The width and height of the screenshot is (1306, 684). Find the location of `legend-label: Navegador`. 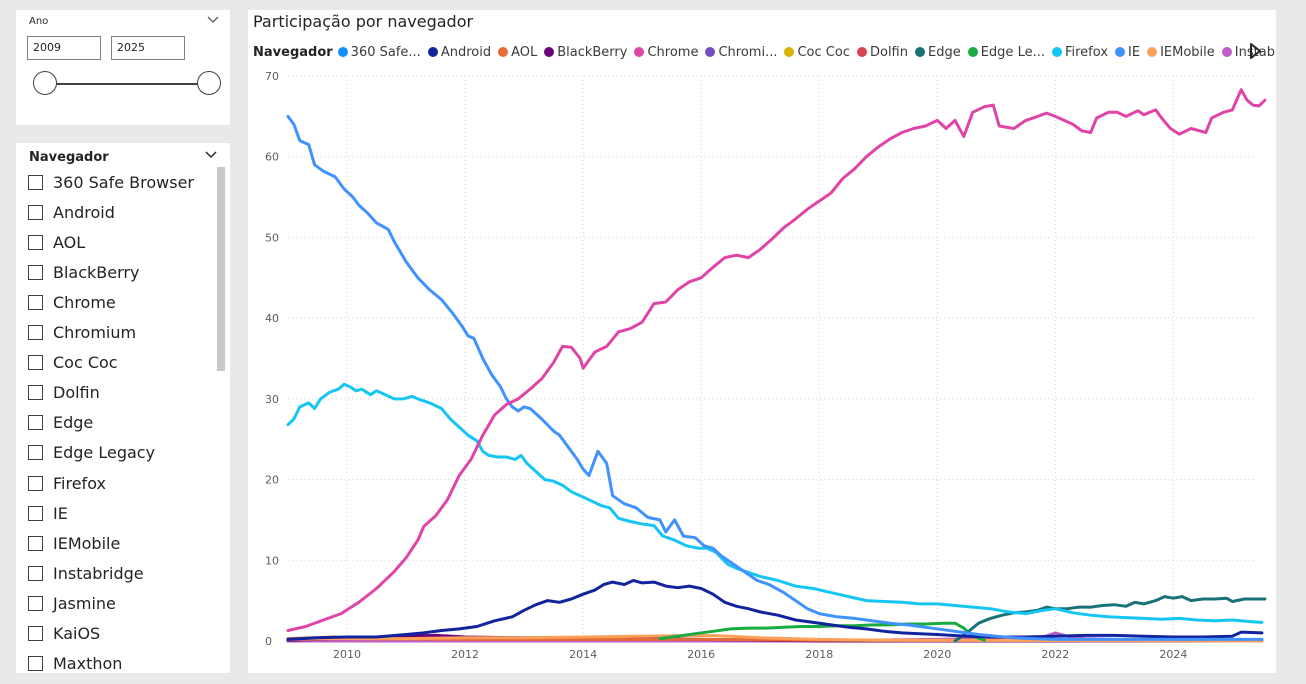

legend-label: Navegador is located at coordinates (293, 52).